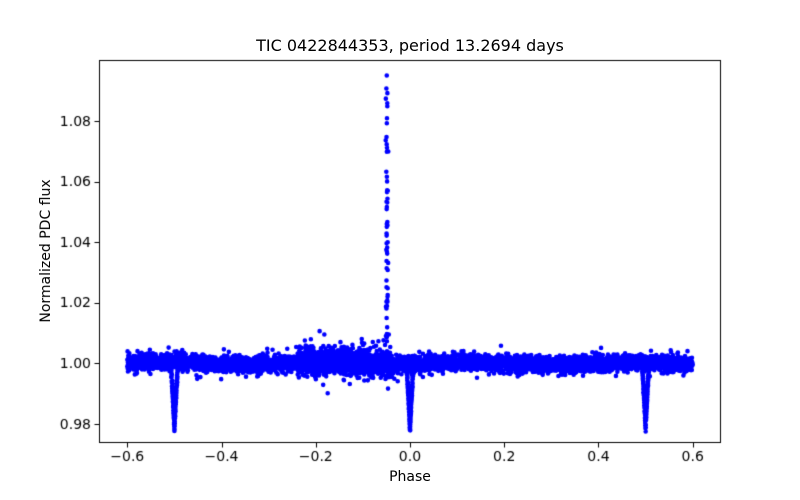 This screenshot has height=500, width=800. I want to click on chart-title: TIC 0422844353, period 13.2694 days, so click(410, 45).